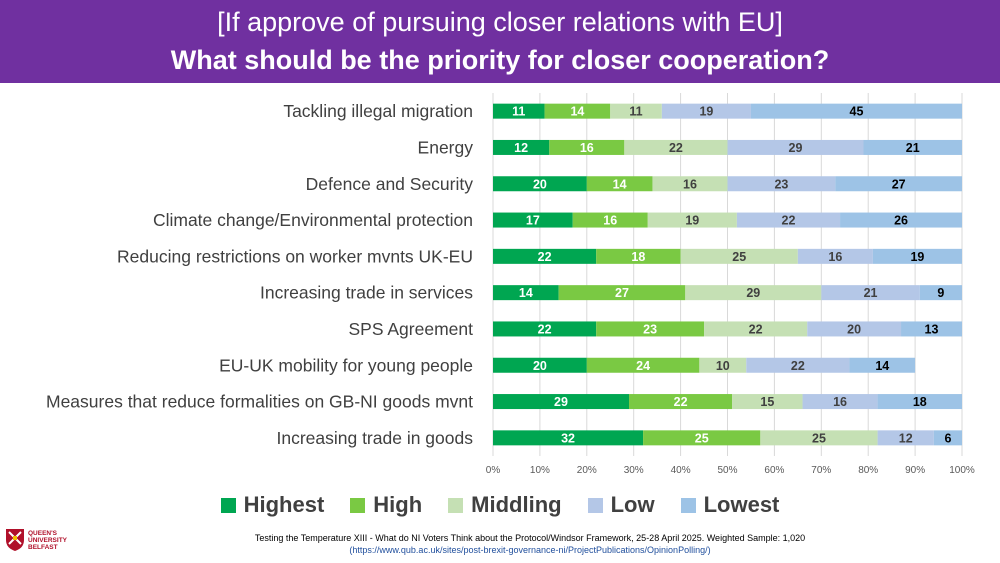 The image size is (1000, 563). I want to click on data-label: 24, so click(643, 366).